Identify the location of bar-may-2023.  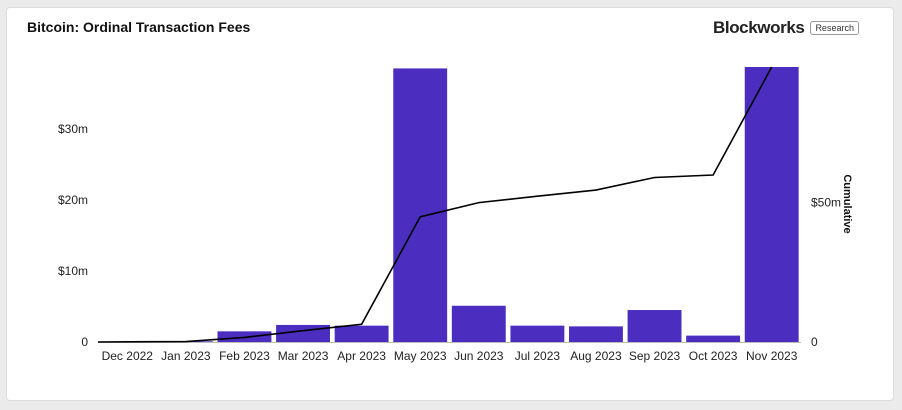
(420, 205).